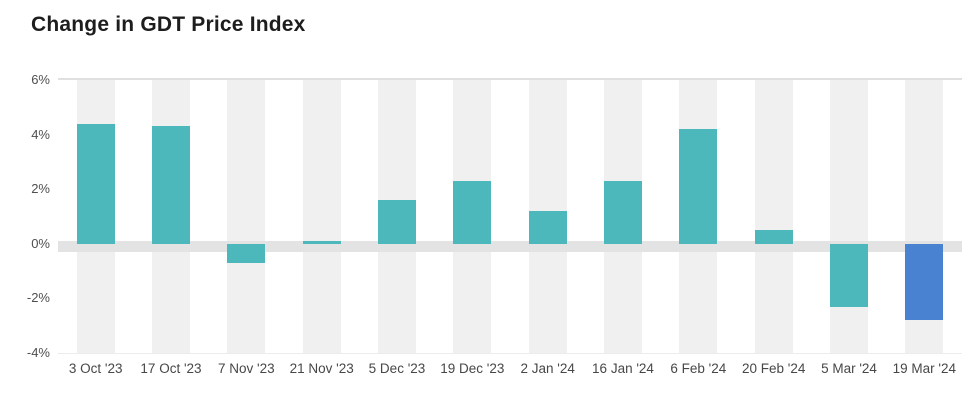 This screenshot has width=975, height=413. Describe the element at coordinates (472, 368) in the screenshot. I see `x-tick-label: 19 Dec '23` at that location.